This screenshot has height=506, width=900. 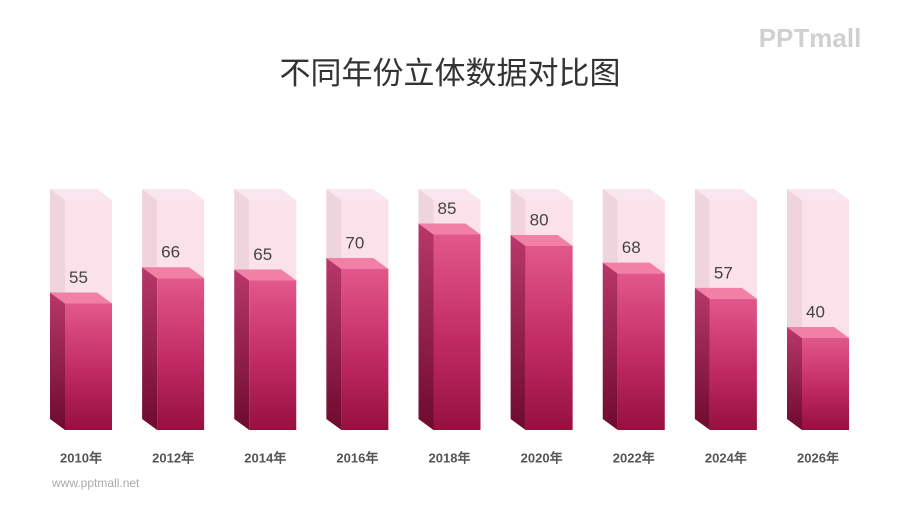 What do you see at coordinates (810, 38) in the screenshot?
I see `logo: PPTmall` at bounding box center [810, 38].